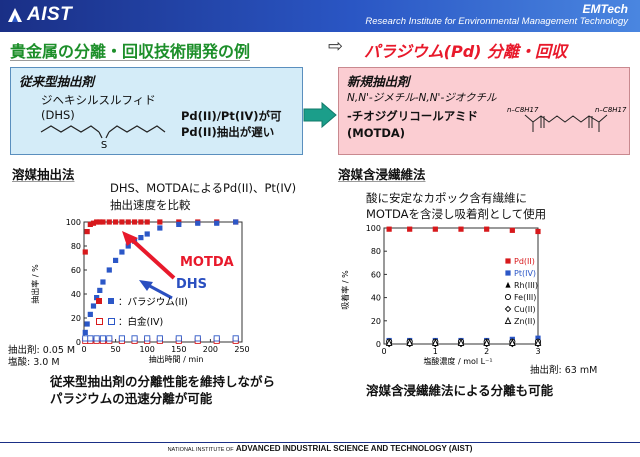 This screenshot has width=640, height=457. I want to click on legend-marker-pd-dhs, so click(111, 301).